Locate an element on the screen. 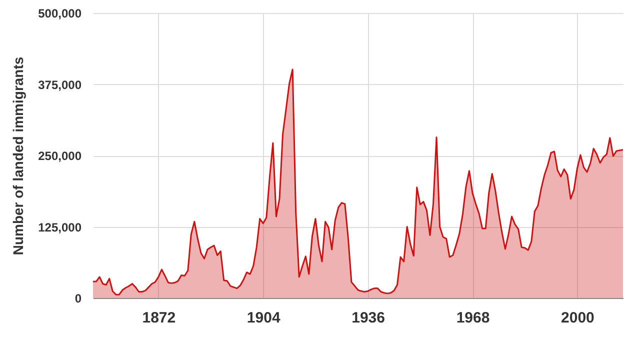  x-tick-label: 1904 is located at coordinates (263, 318).